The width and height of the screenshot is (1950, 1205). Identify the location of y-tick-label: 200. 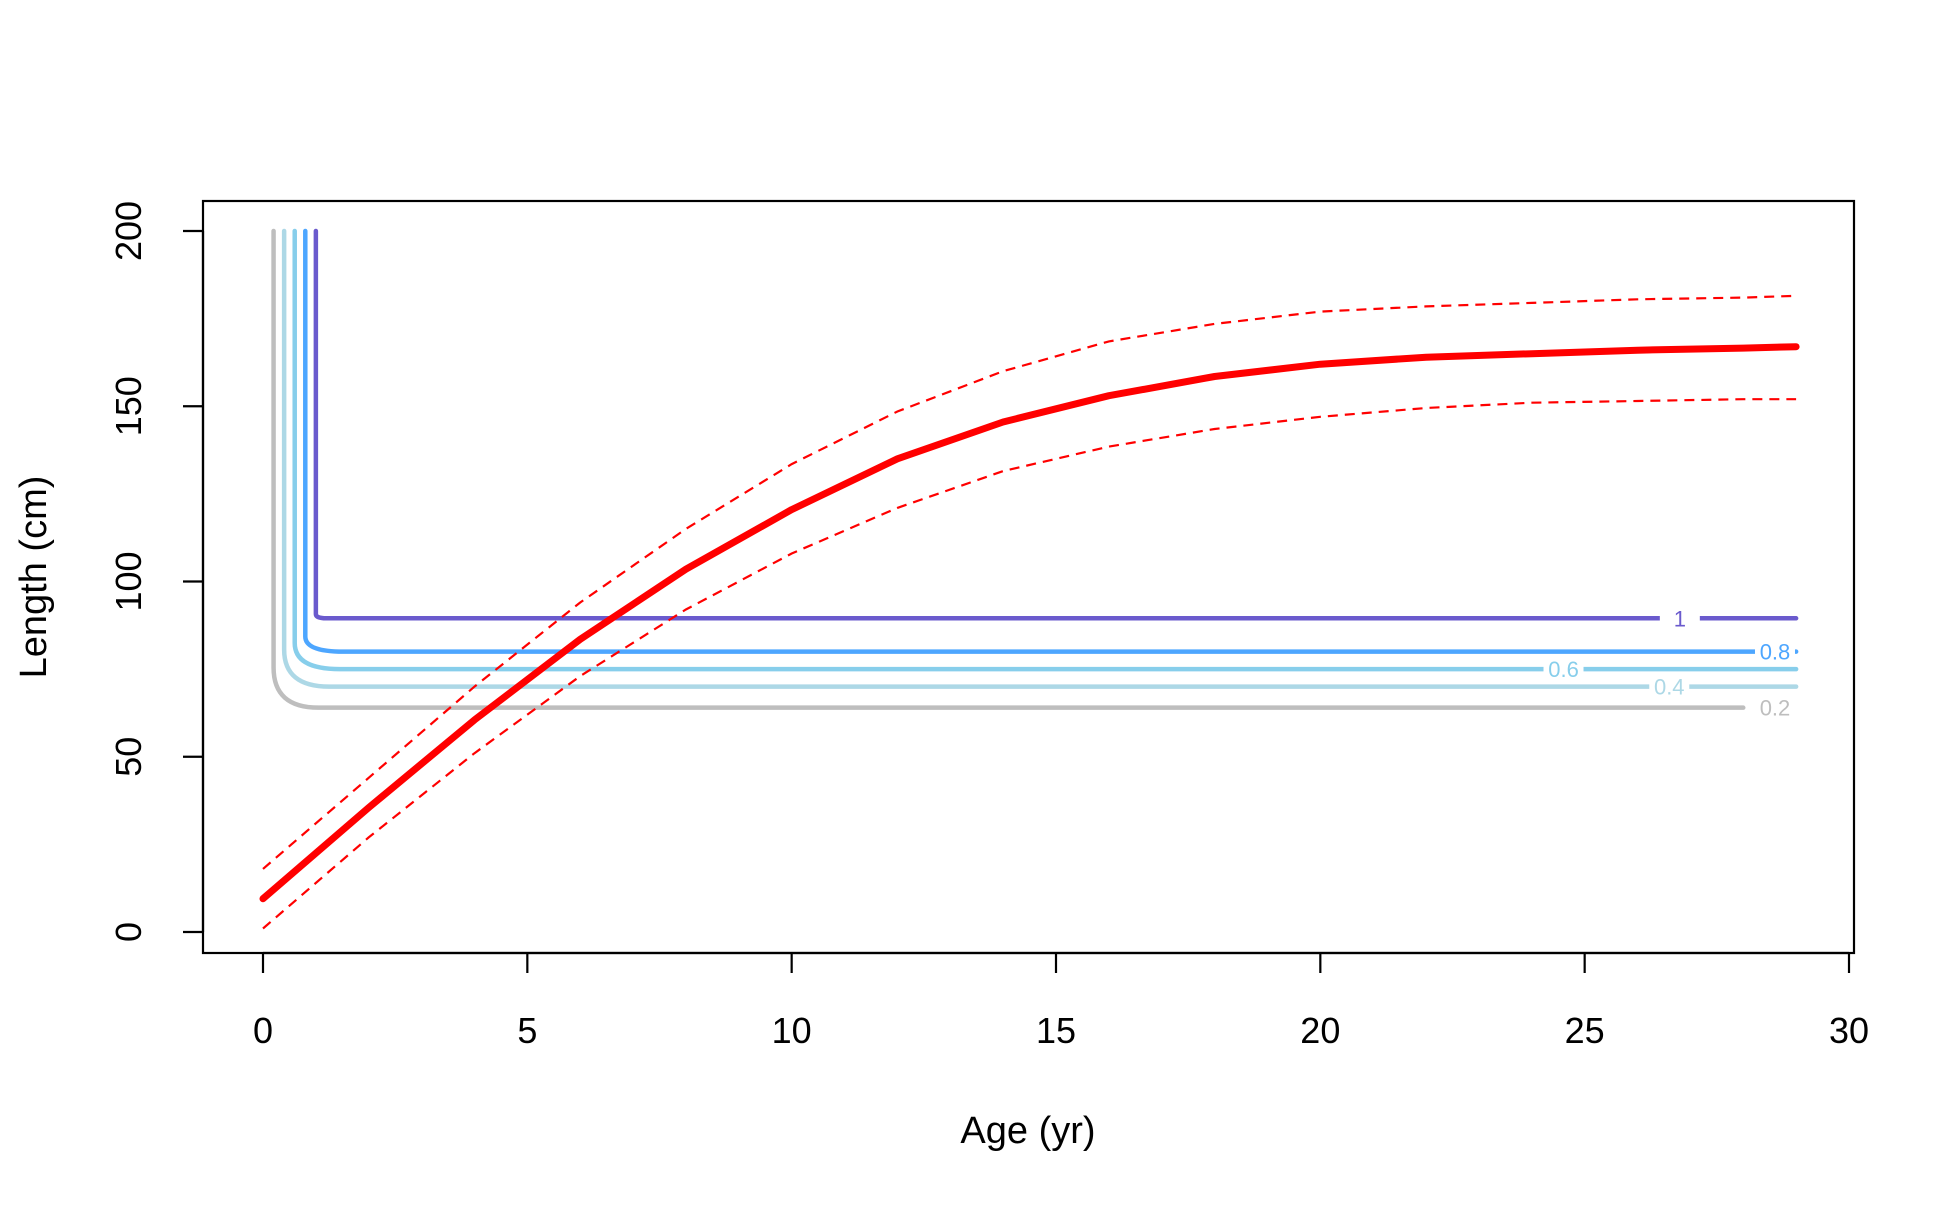
(128, 231).